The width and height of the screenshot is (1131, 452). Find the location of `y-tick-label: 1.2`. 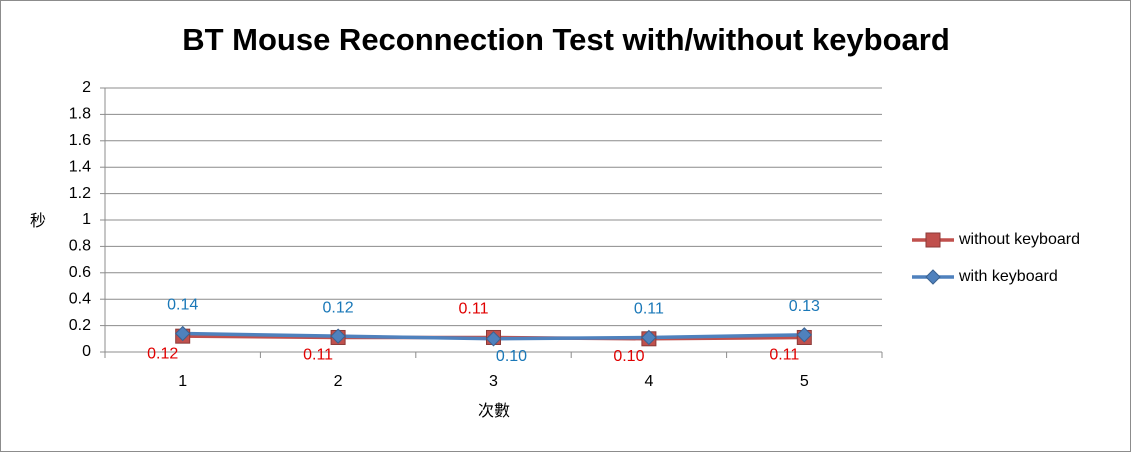

y-tick-label: 1.2 is located at coordinates (80, 193).